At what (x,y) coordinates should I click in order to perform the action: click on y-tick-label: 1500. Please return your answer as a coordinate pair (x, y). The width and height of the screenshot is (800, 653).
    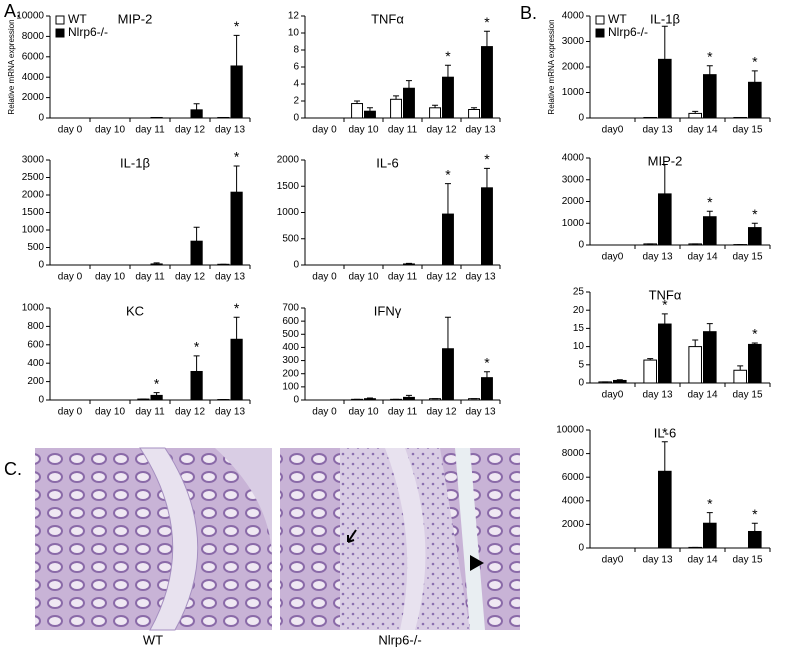
    Looking at the image, I should click on (33, 212).